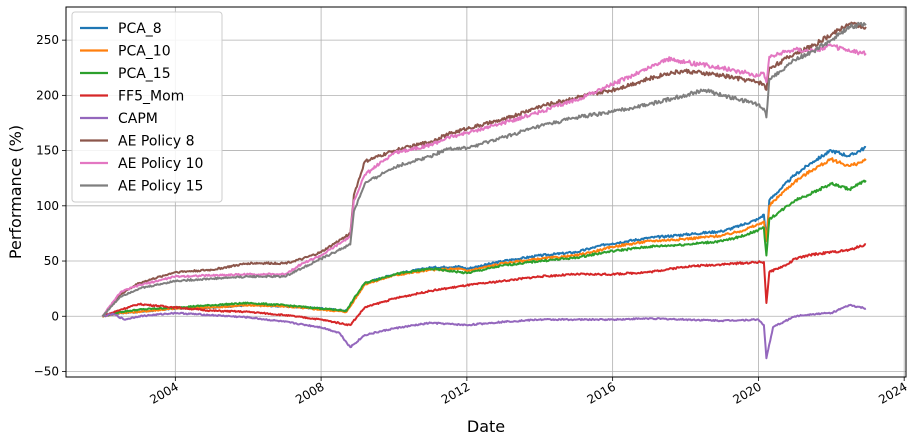 The width and height of the screenshot is (912, 443). What do you see at coordinates (144, 74) in the screenshot?
I see `legend-label: PCA_15` at bounding box center [144, 74].